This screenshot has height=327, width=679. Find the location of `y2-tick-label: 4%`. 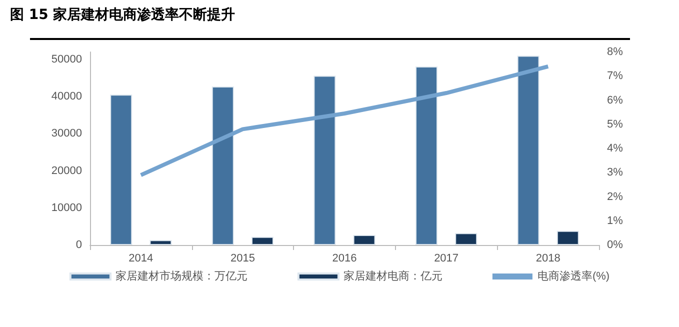

y2-tick-label: 4% is located at coordinates (615, 148).